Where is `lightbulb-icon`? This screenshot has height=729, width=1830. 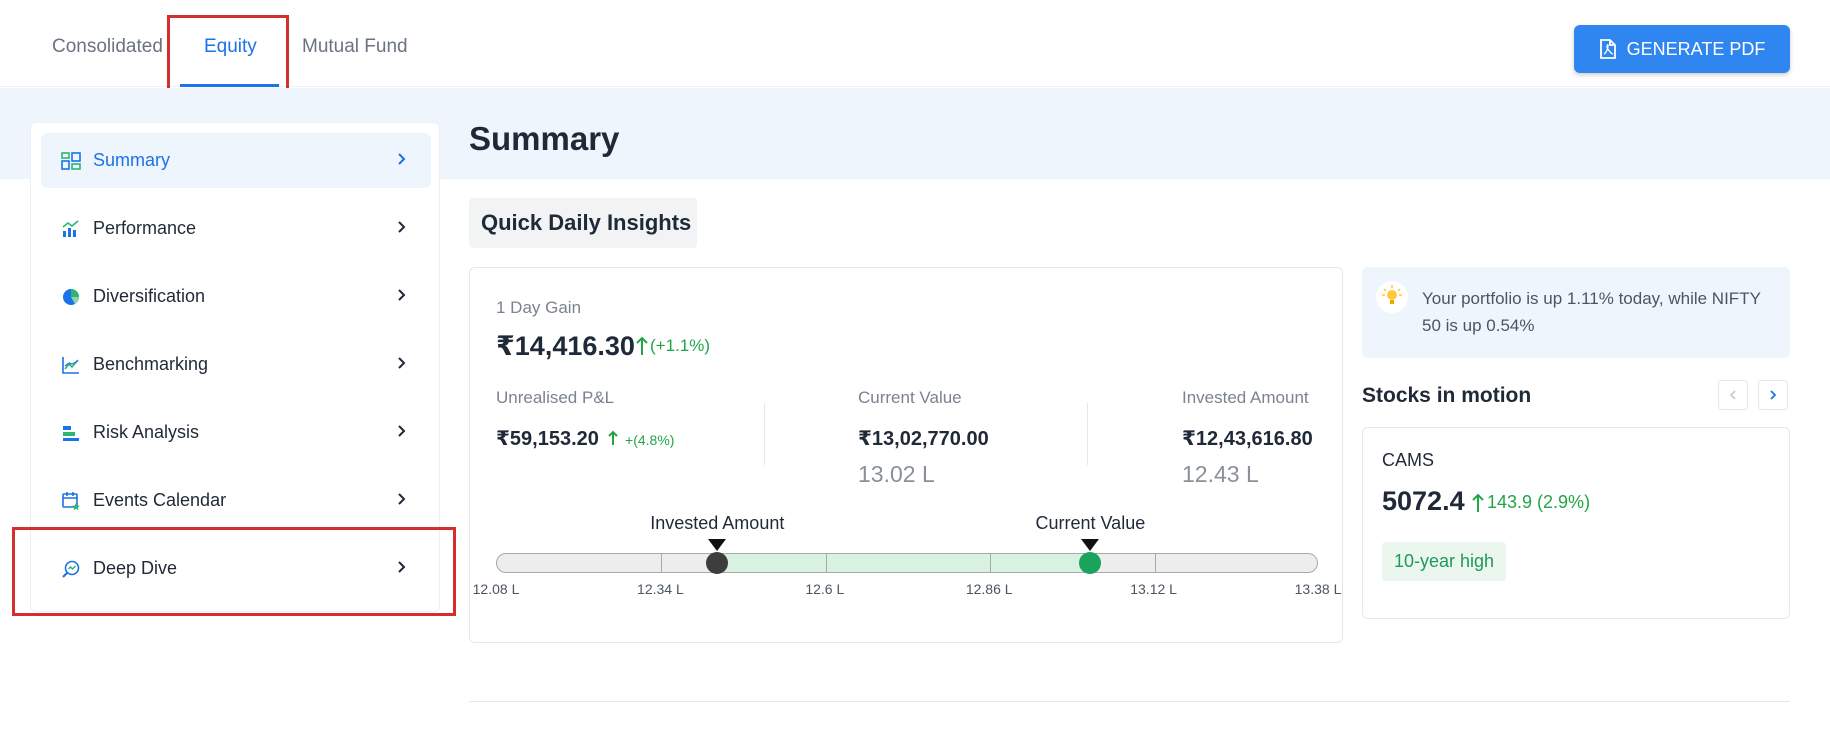
lightbulb-icon is located at coordinates (1392, 297).